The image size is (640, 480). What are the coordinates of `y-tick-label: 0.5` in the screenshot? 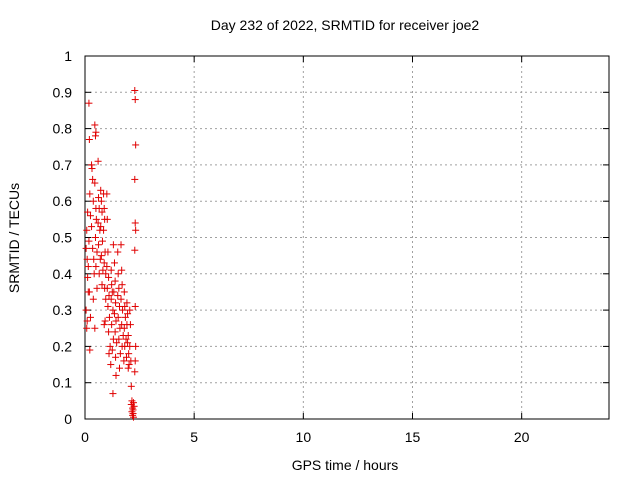 It's located at (63, 238).